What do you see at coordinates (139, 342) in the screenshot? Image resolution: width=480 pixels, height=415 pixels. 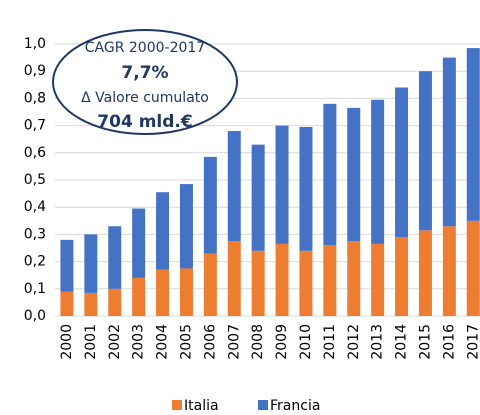 I see `x-tick-label: 2003` at bounding box center [139, 342].